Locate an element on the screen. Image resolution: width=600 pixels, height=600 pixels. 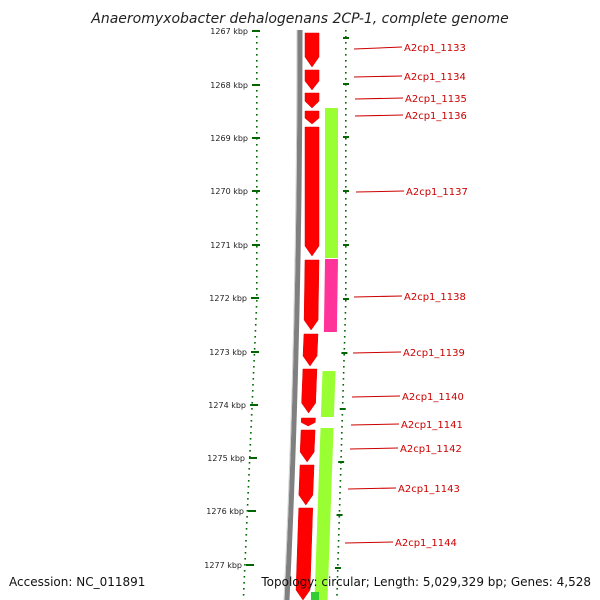
gene-label: A2cp1_1139 is located at coordinates (434, 353).